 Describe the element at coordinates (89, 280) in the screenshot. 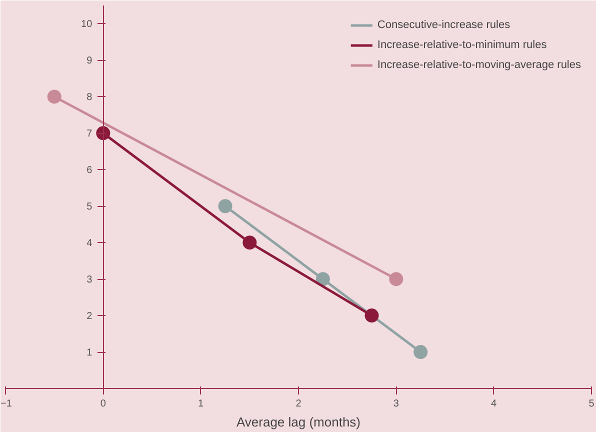

I see `y-tick-label: 3` at that location.